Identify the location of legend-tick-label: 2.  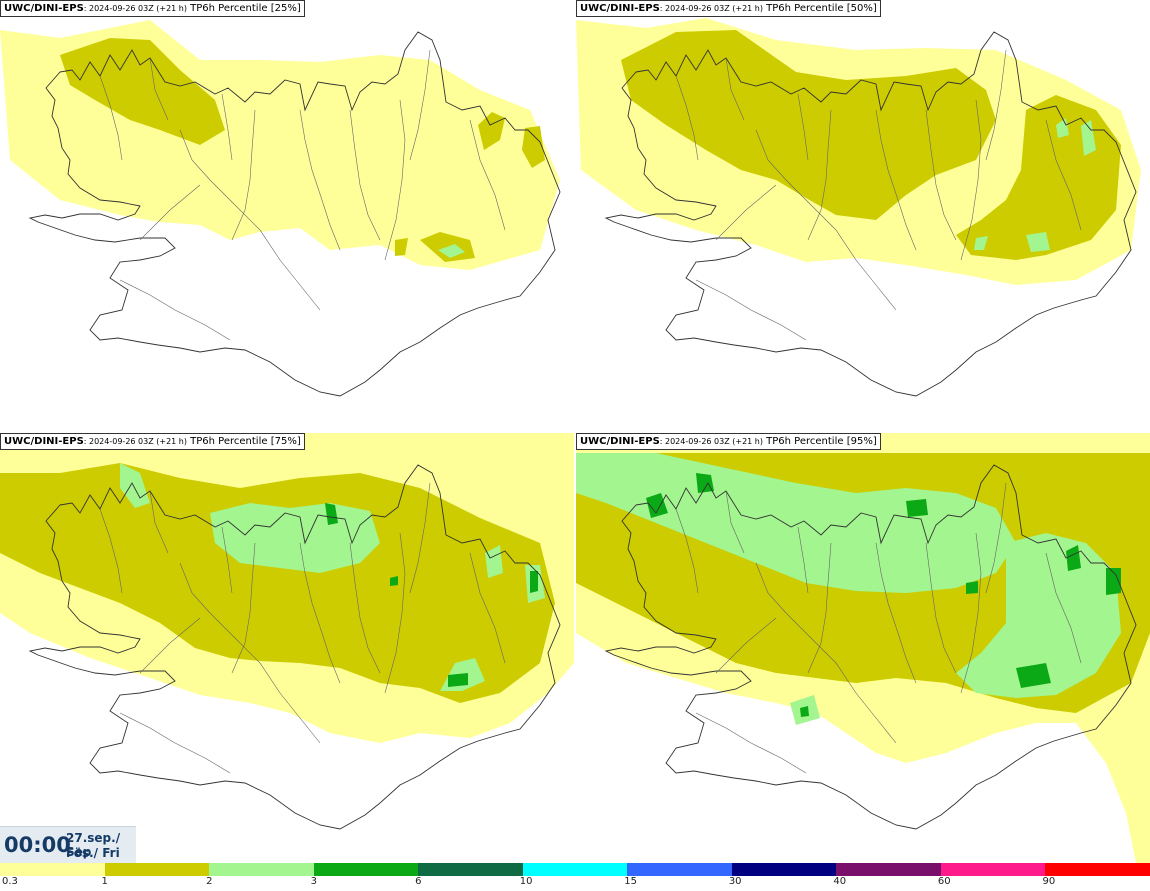
(209, 881).